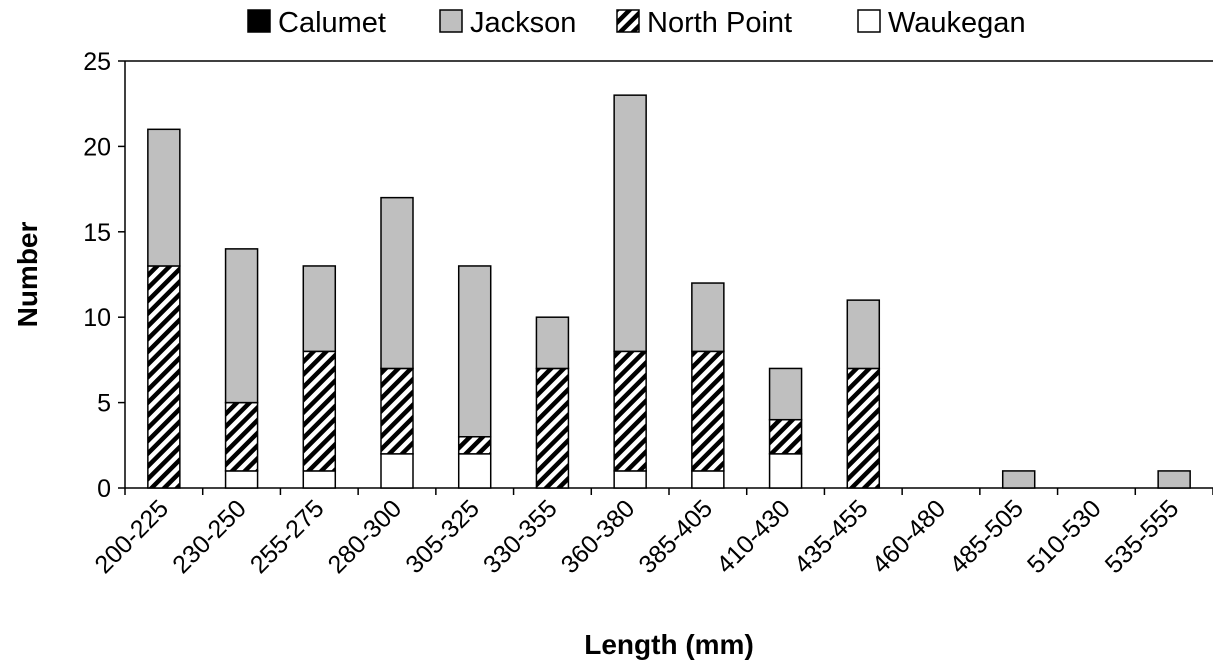  I want to click on x-tick-label: 510-530, so click(1064, 536).